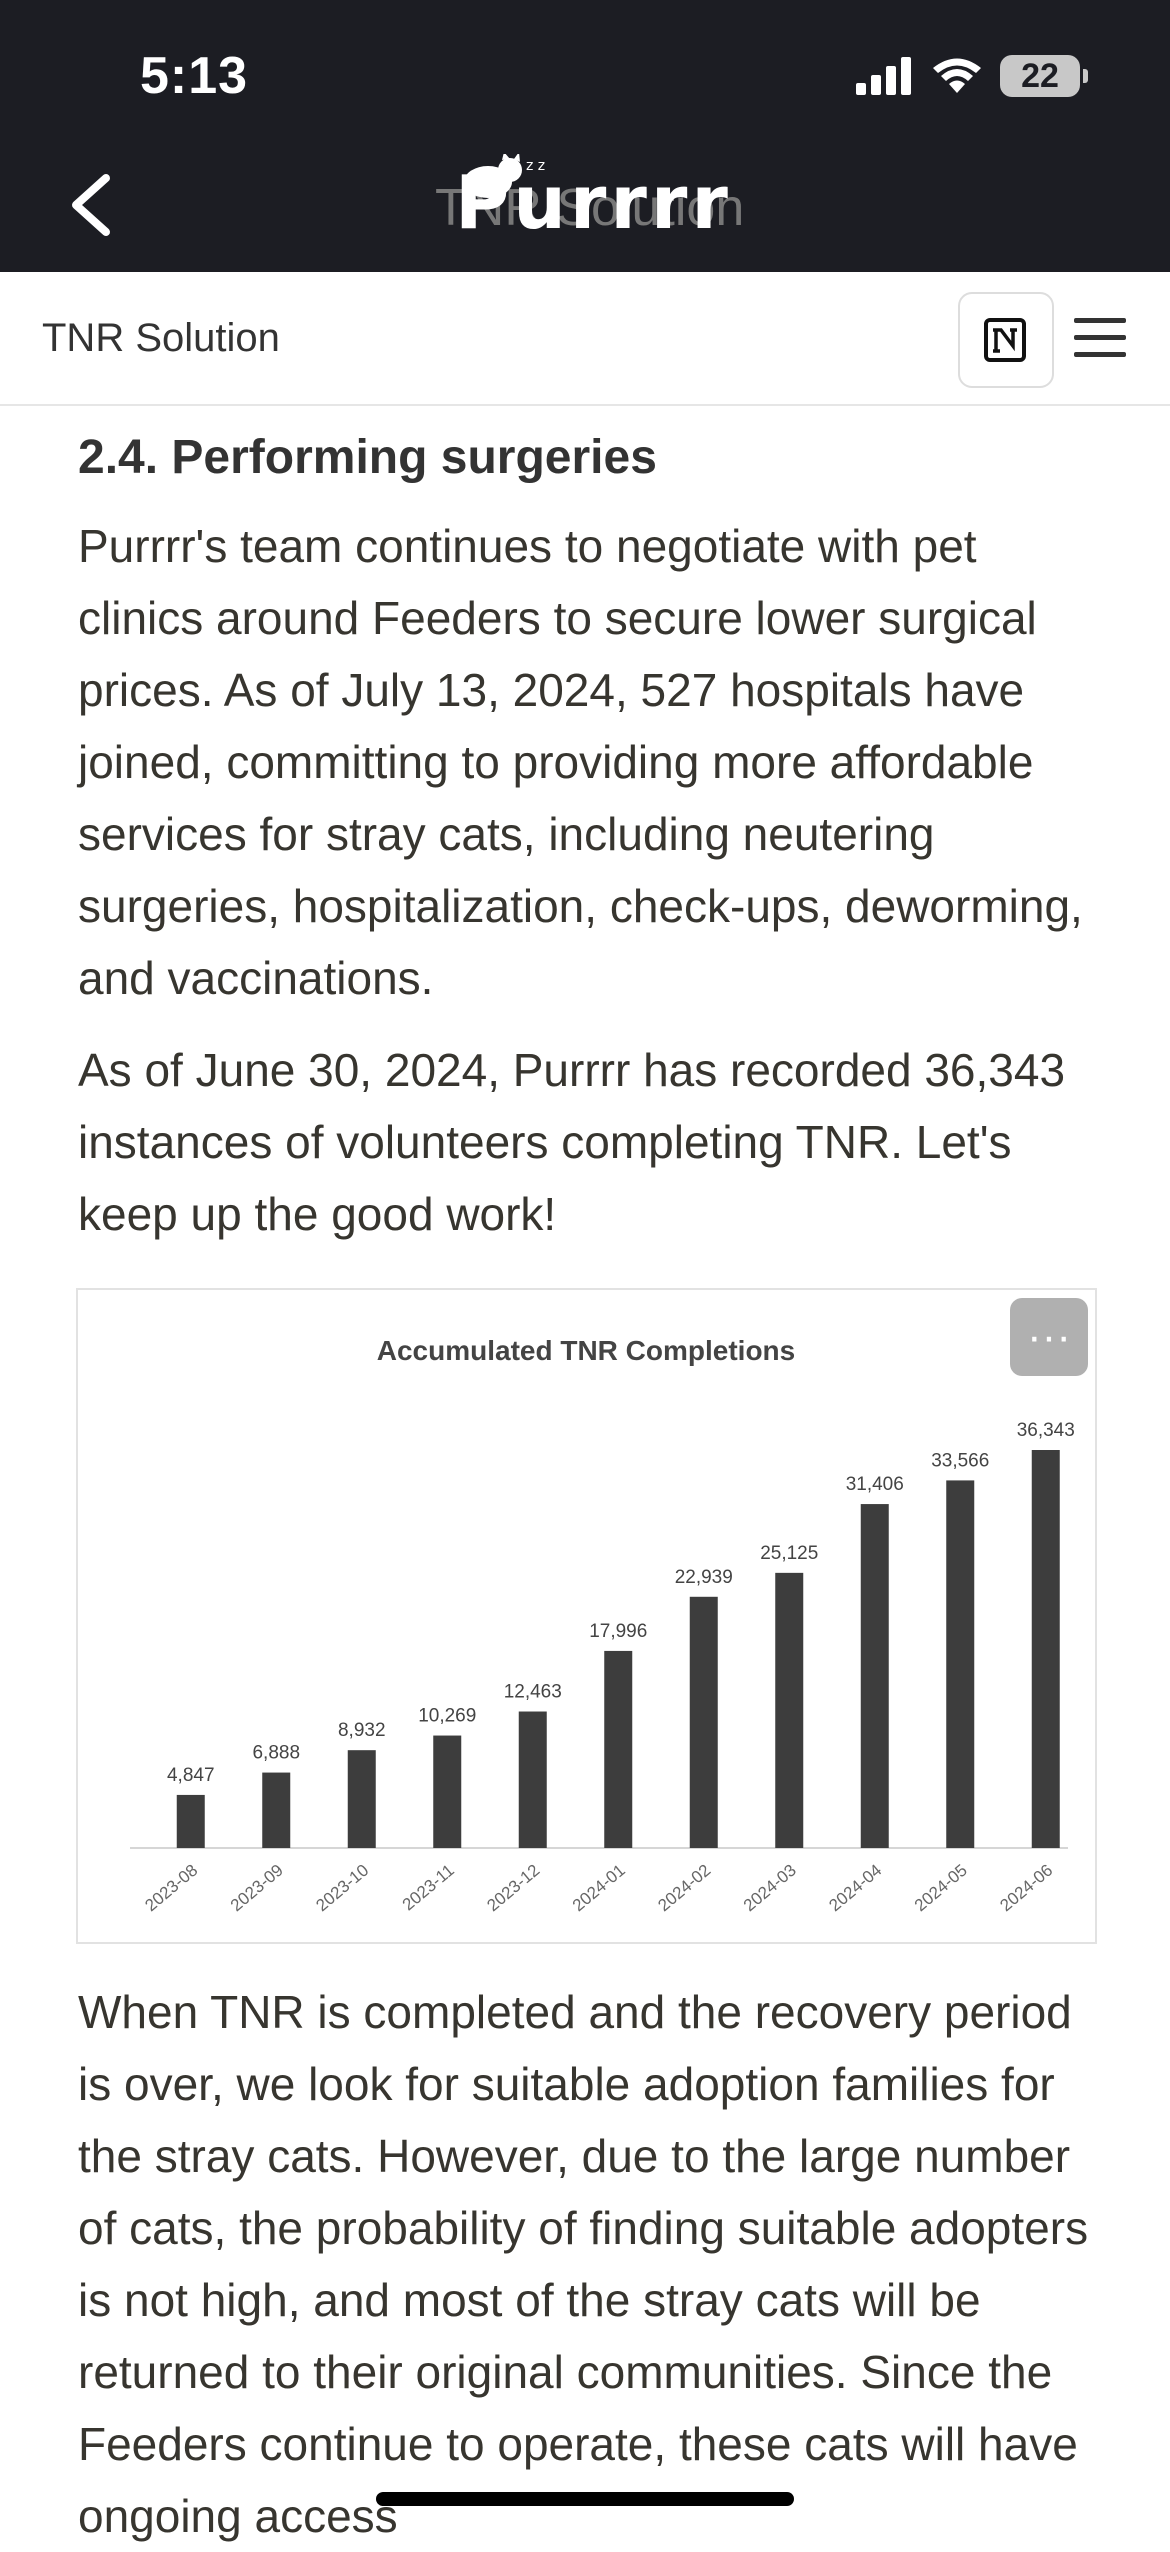  I want to click on battery-level: 22, so click(1040, 75).